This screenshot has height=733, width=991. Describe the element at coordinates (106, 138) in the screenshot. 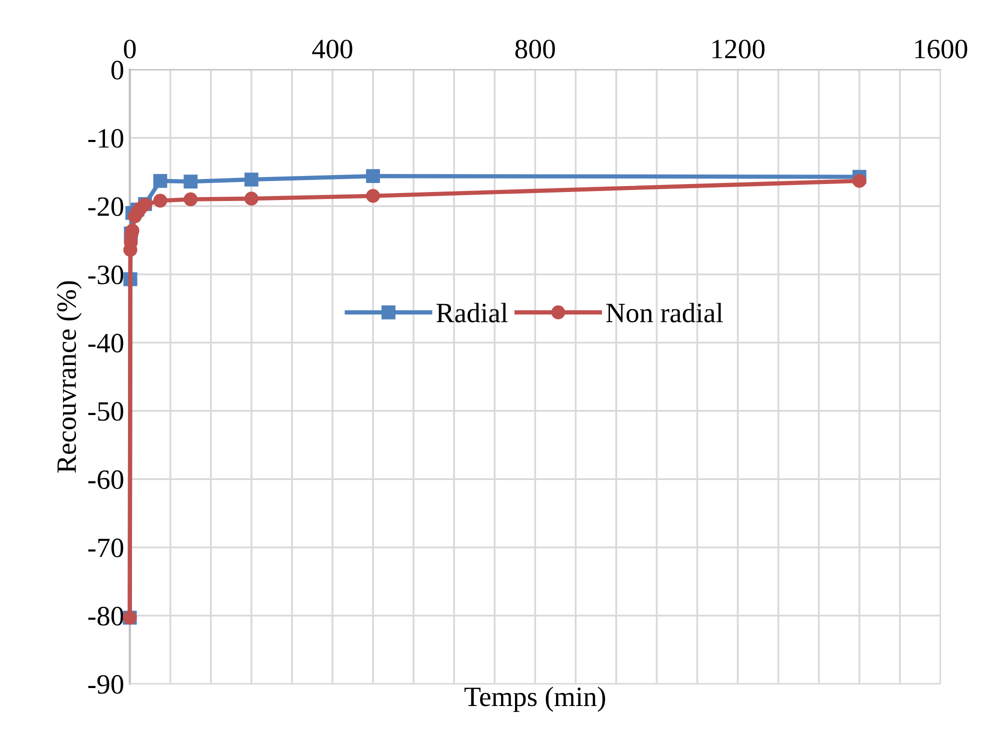

I see `y-tick-label: -10` at that location.